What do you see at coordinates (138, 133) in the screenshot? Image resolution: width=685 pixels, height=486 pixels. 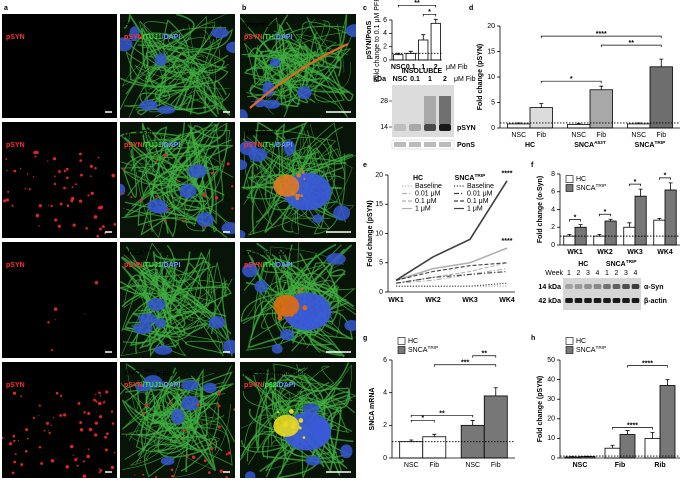 I see `micrograph-title-base: HC + Fib` at bounding box center [138, 133].